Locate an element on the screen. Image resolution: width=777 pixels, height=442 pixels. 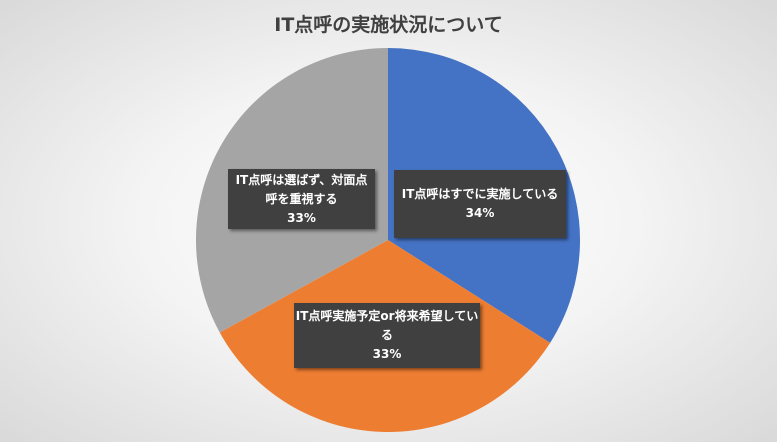
data-label: IT点呼はすでに実施している 34% is located at coordinates (480, 204).